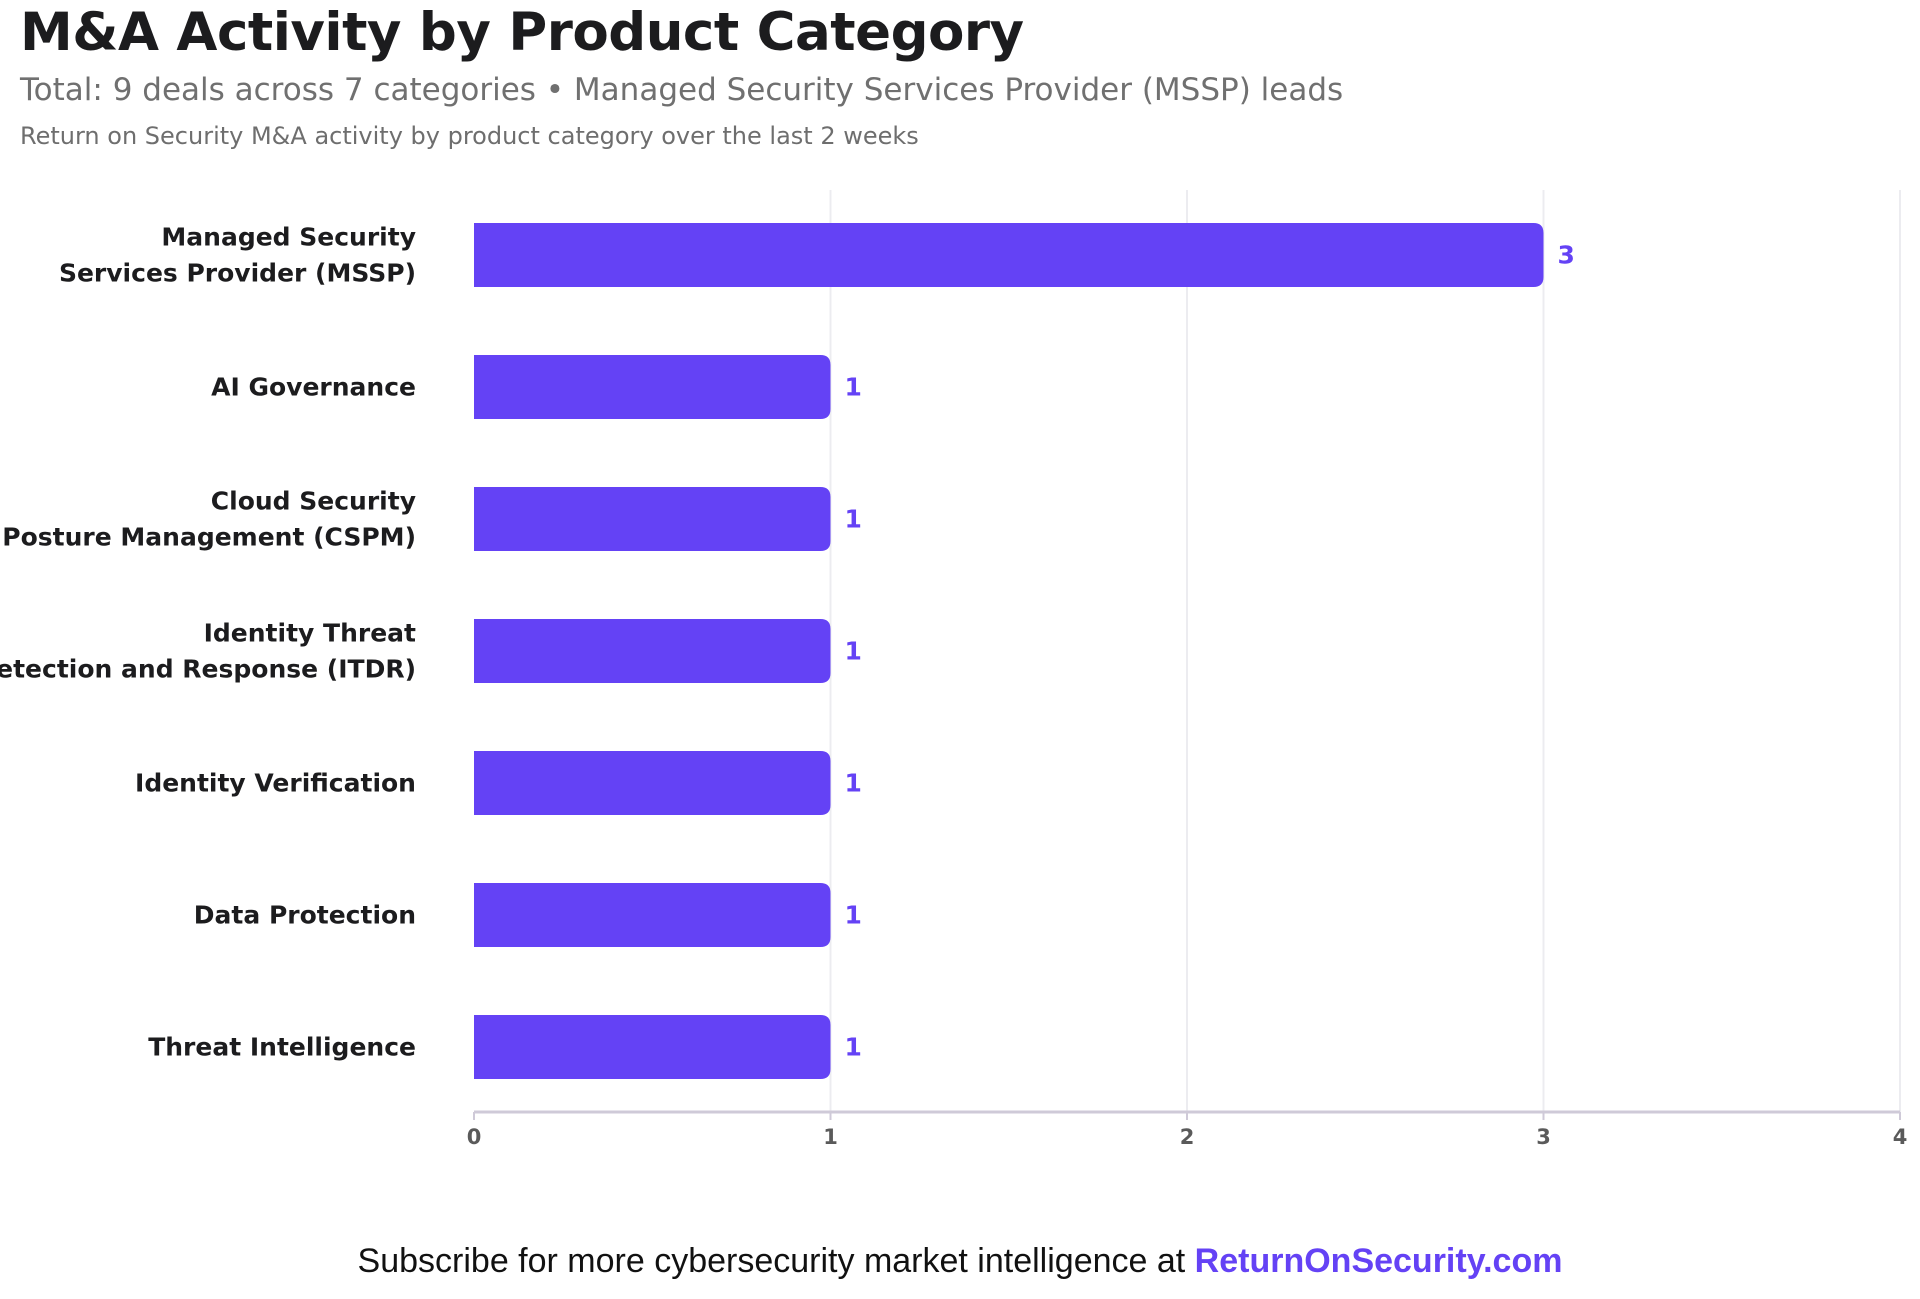 Image resolution: width=1920 pixels, height=1299 pixels. What do you see at coordinates (853, 519) in the screenshot?
I see `data-label-2: 1` at bounding box center [853, 519].